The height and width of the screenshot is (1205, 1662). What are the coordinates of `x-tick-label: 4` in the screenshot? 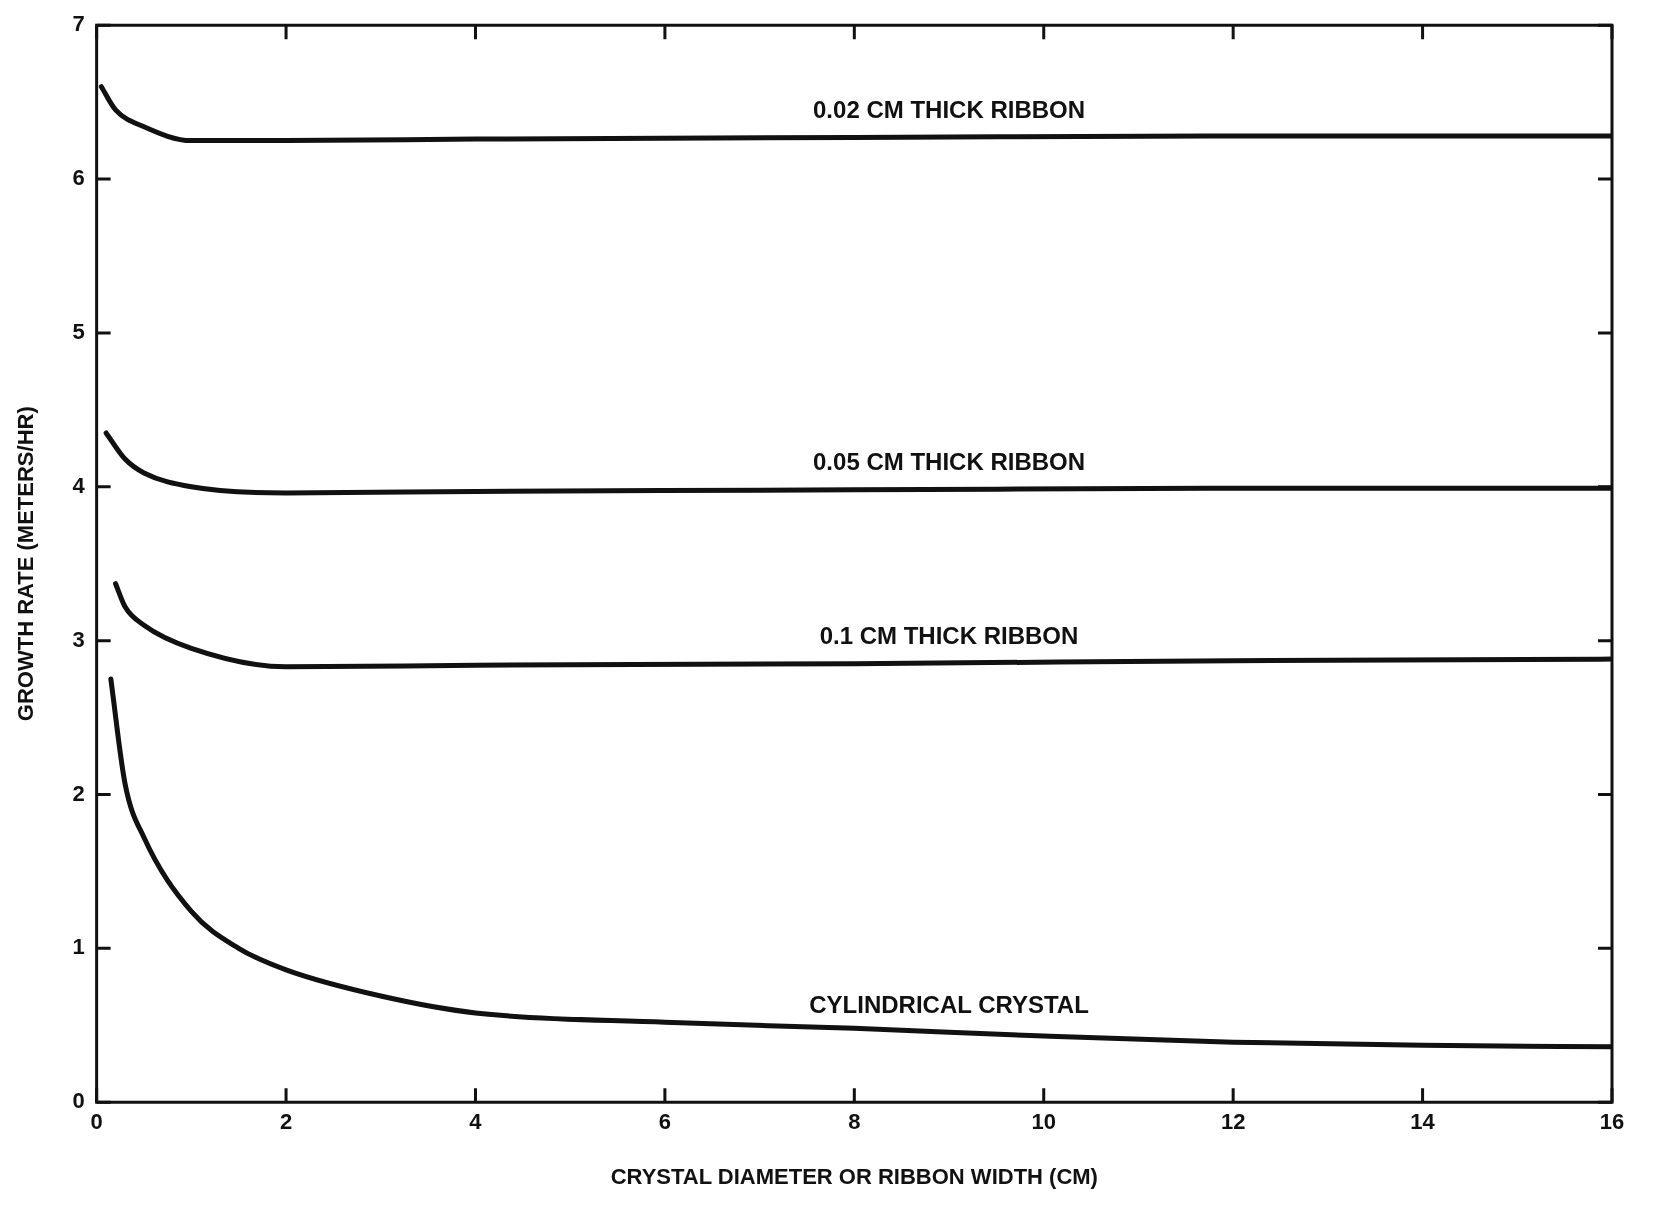 It's located at (476, 1122).